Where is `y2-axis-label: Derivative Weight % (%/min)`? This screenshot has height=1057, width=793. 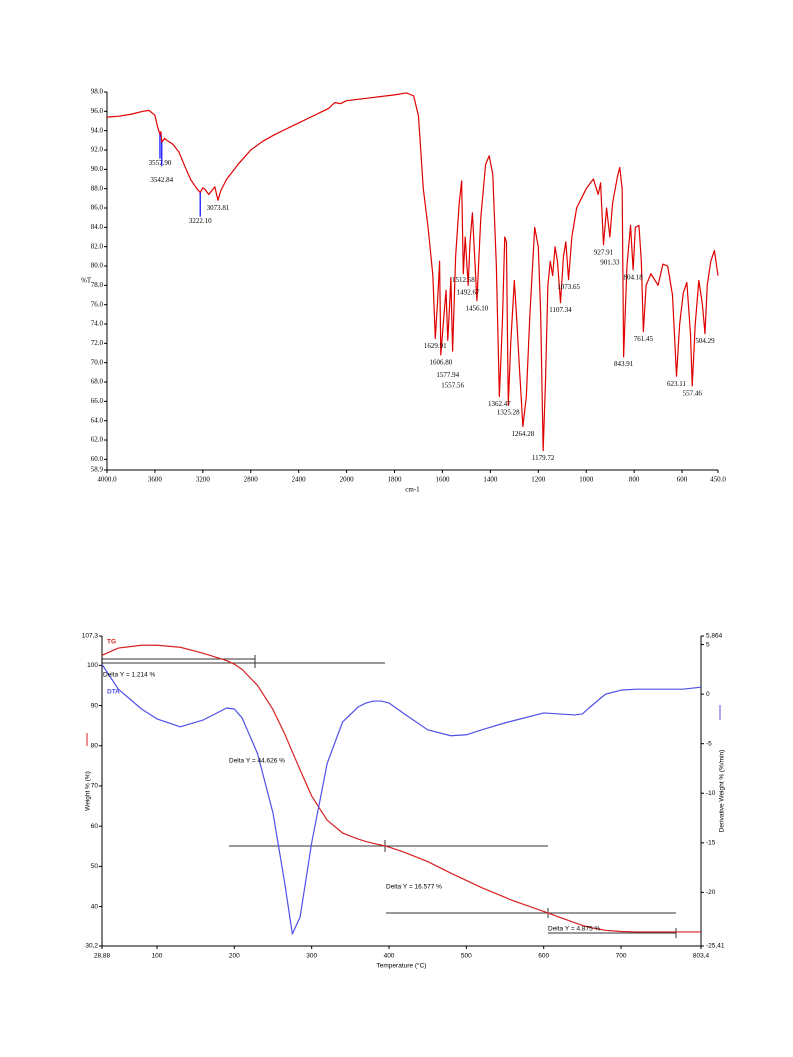 y2-axis-label: Derivative Weight % (%/min) is located at coordinates (722, 791).